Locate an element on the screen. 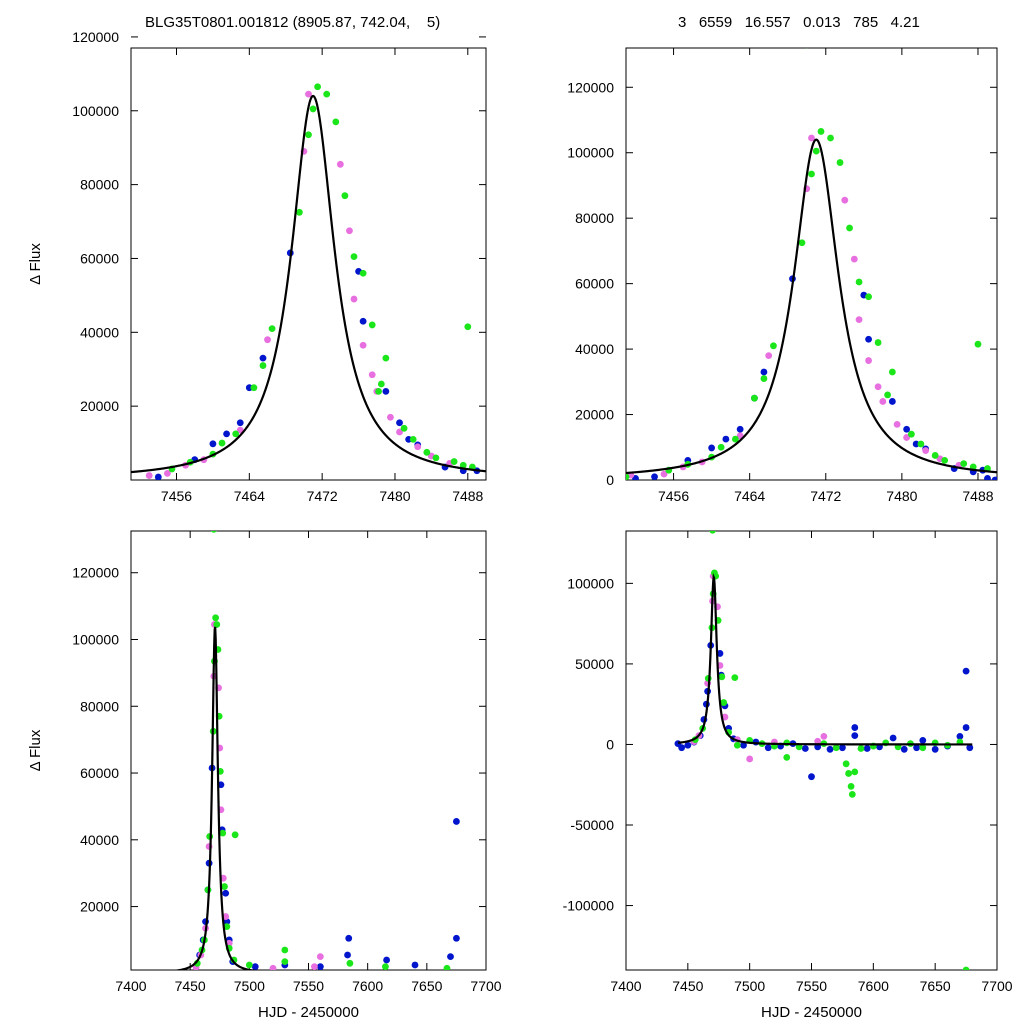  x-tick-label: 7488 is located at coordinates (467, 496).